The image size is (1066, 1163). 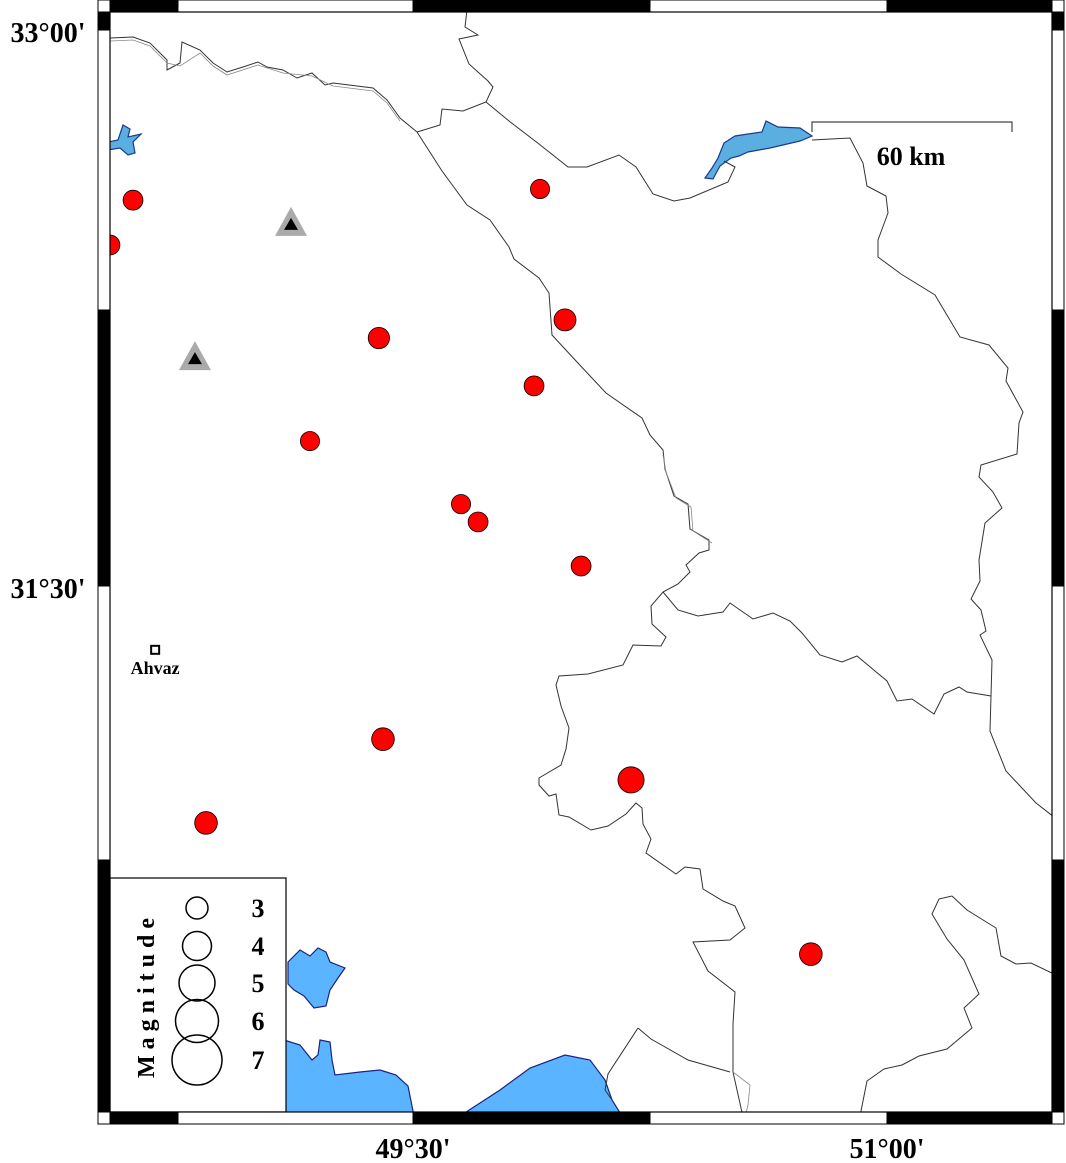 What do you see at coordinates (887, 1148) in the screenshot?
I see `lon-label-51-00: 51°00'` at bounding box center [887, 1148].